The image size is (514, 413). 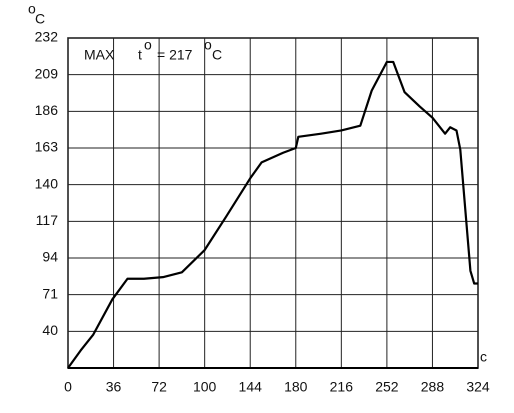 I want to click on x-tick-label: 144, so click(x=251, y=387).